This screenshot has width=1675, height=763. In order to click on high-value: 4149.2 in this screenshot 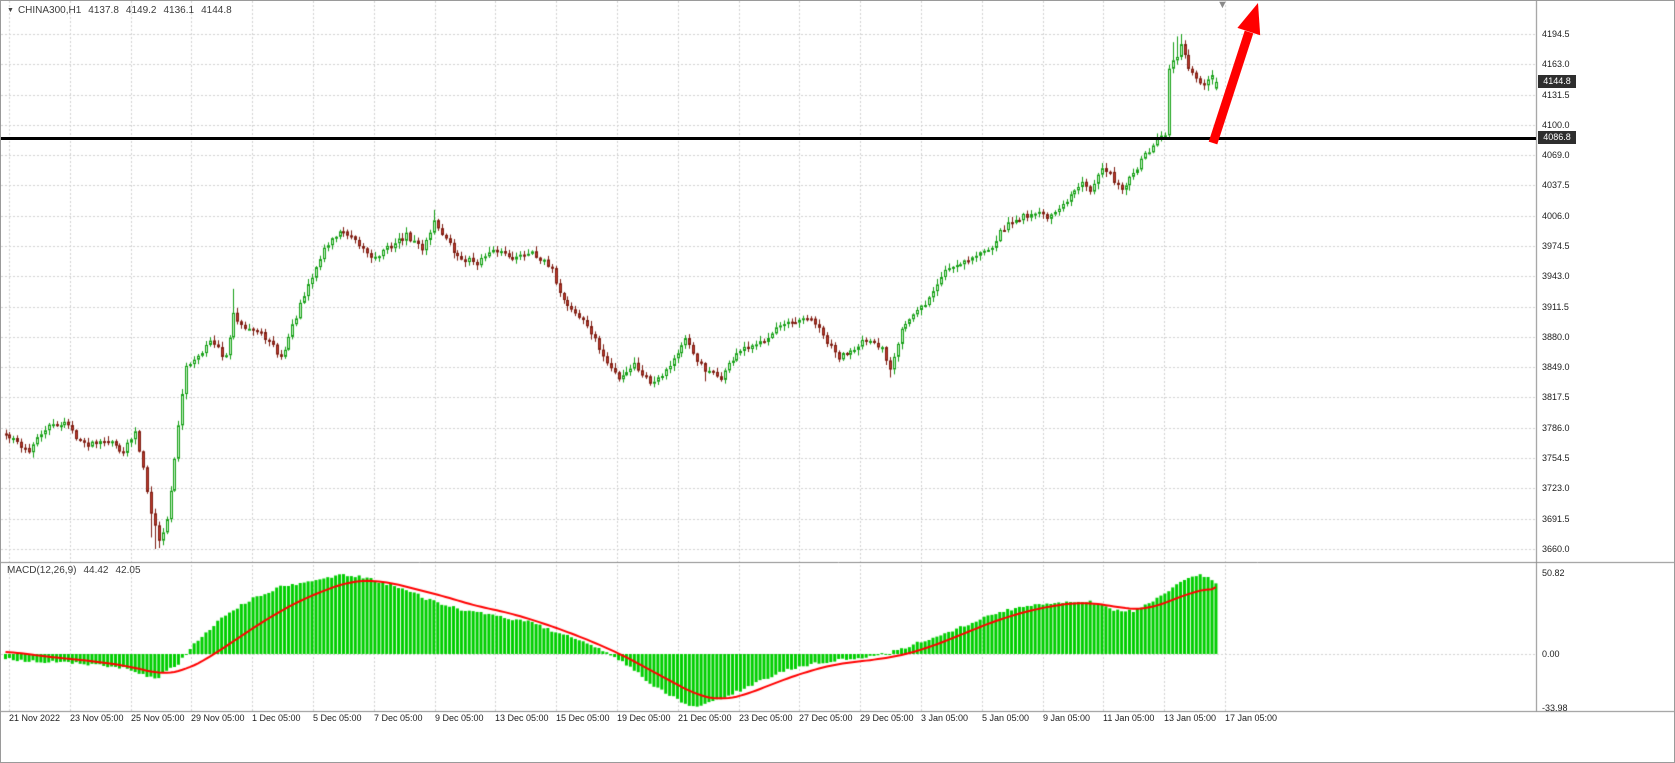, I will do `click(141, 10)`.